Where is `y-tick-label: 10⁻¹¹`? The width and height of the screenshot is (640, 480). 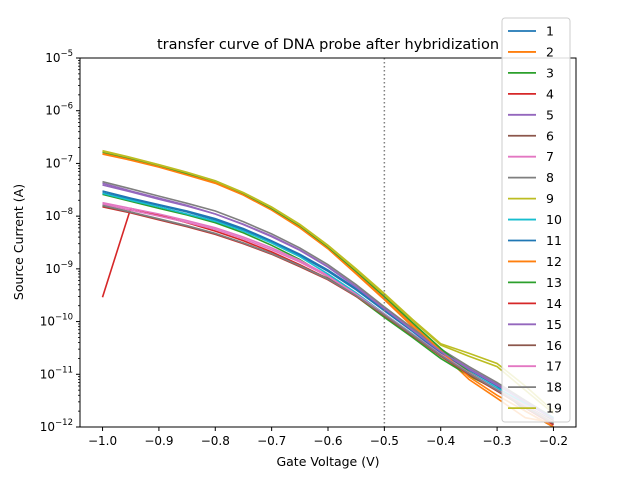
y-tick-label: 10⁻¹¹ is located at coordinates (56, 373).